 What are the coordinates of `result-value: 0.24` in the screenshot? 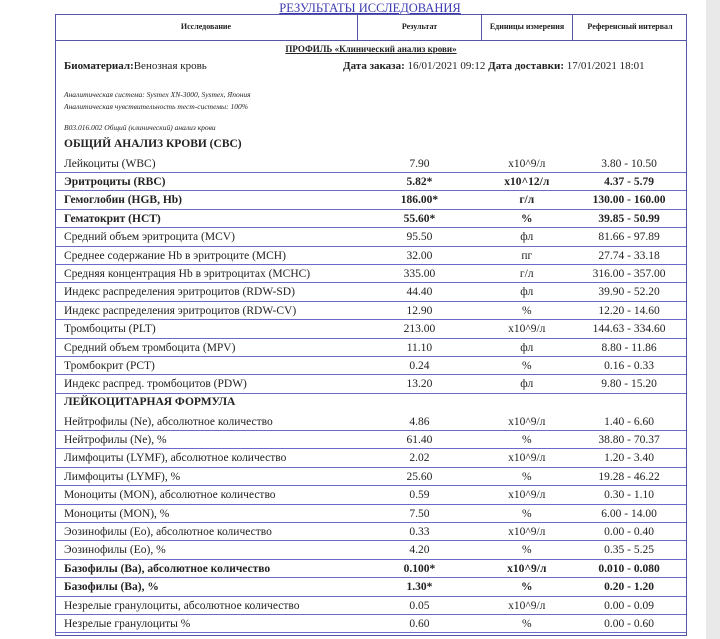 It's located at (419, 365).